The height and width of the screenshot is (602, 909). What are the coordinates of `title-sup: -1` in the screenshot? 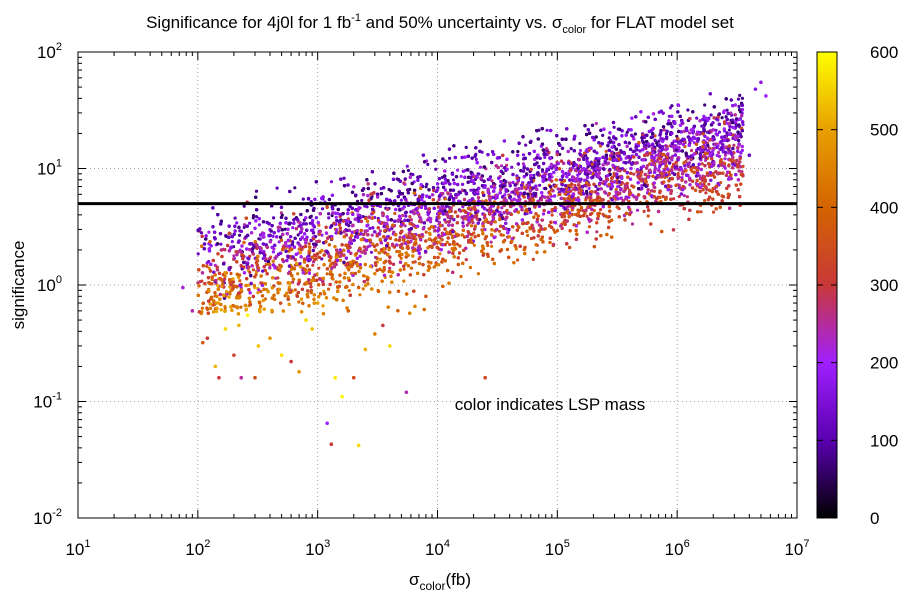 It's located at (356, 18).